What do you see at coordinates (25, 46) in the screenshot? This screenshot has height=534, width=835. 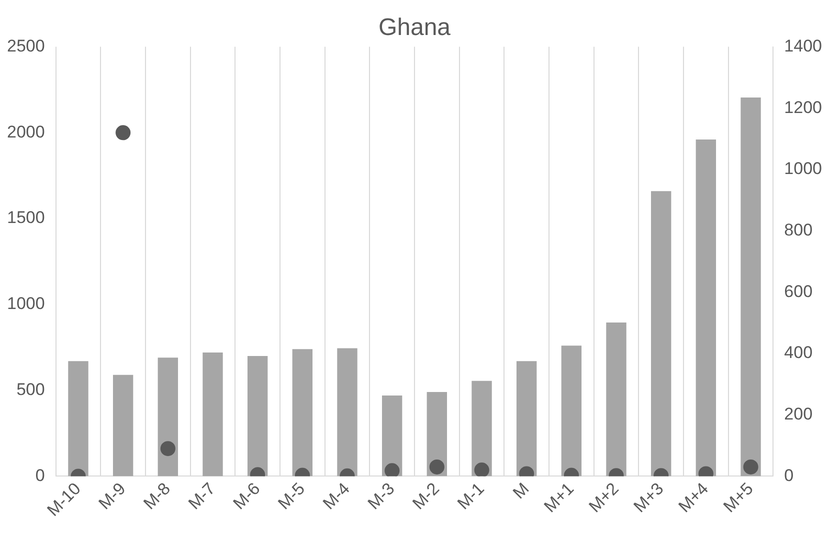 I see `y-tick-label: 2500` at bounding box center [25, 46].